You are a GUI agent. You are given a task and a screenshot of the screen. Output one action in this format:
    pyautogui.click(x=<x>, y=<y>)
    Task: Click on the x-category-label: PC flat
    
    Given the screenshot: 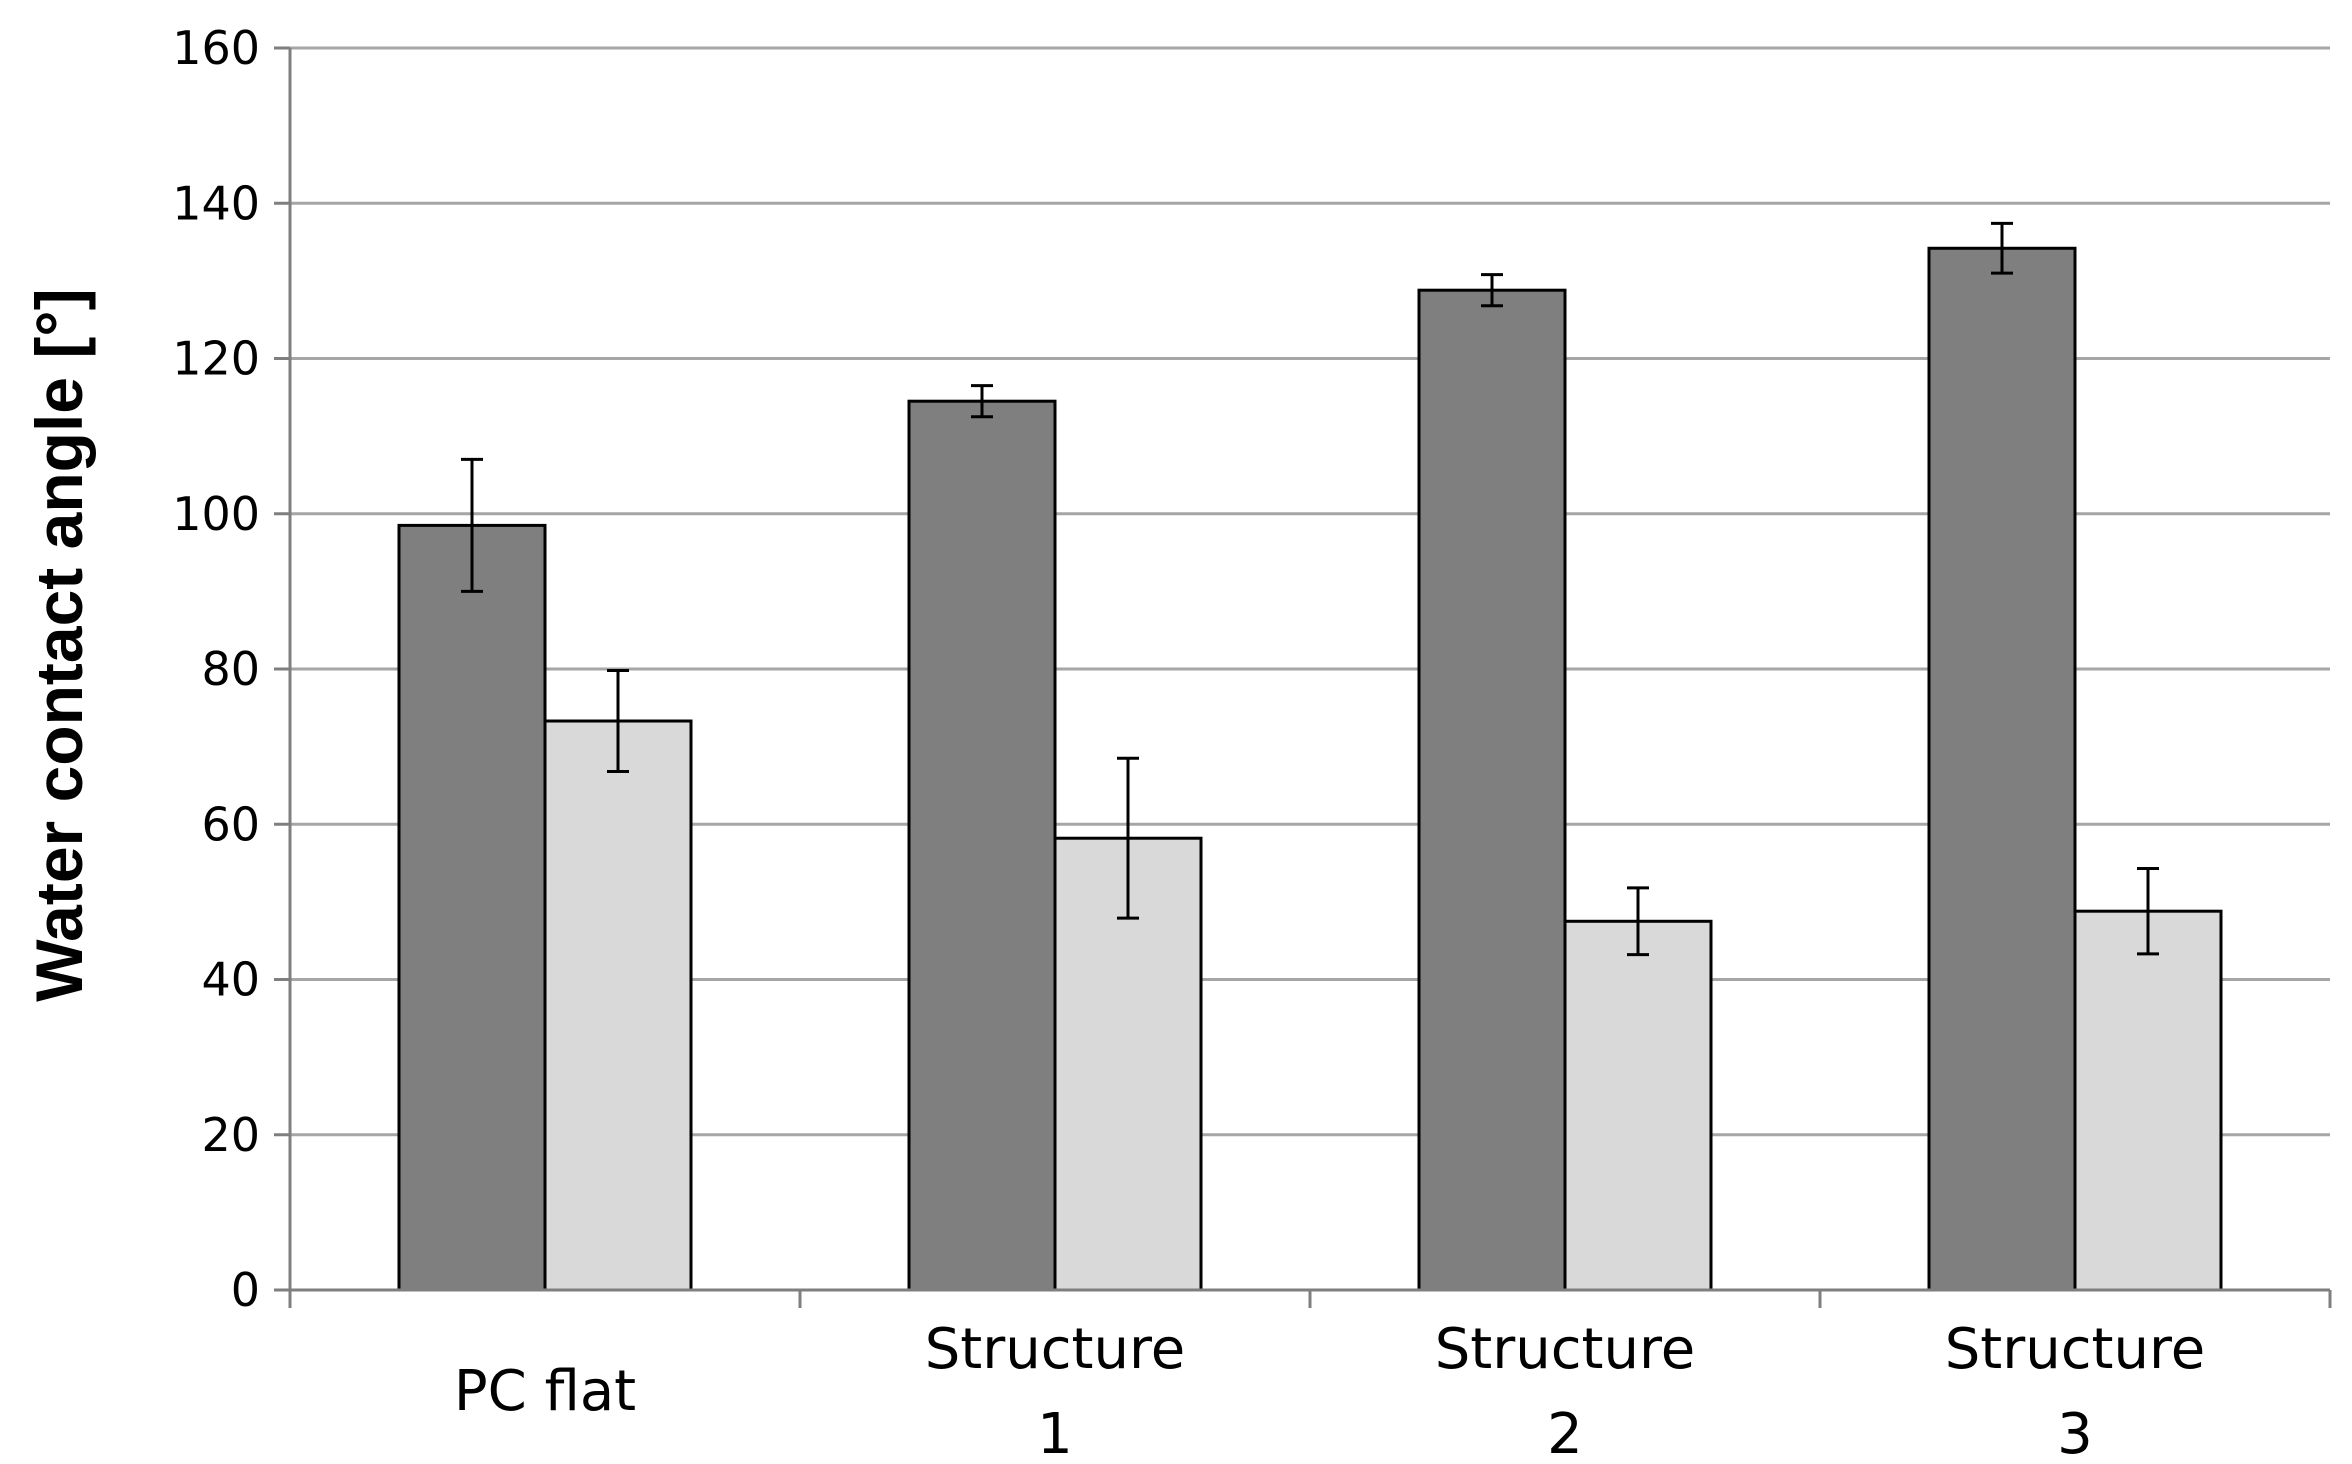 What is the action you would take?
    pyautogui.click(x=545, y=1391)
    